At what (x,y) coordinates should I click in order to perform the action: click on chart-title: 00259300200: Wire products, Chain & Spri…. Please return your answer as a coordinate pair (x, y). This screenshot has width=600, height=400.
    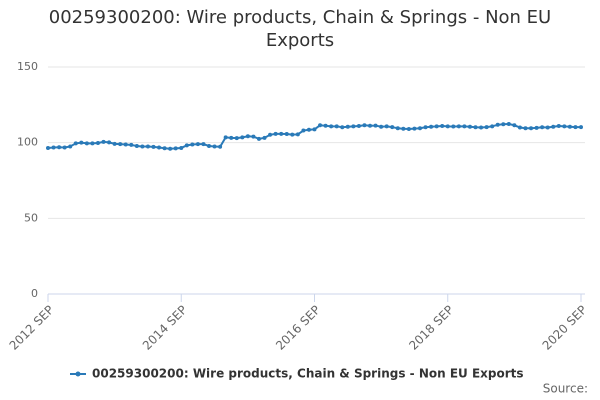
    Looking at the image, I should click on (300, 29).